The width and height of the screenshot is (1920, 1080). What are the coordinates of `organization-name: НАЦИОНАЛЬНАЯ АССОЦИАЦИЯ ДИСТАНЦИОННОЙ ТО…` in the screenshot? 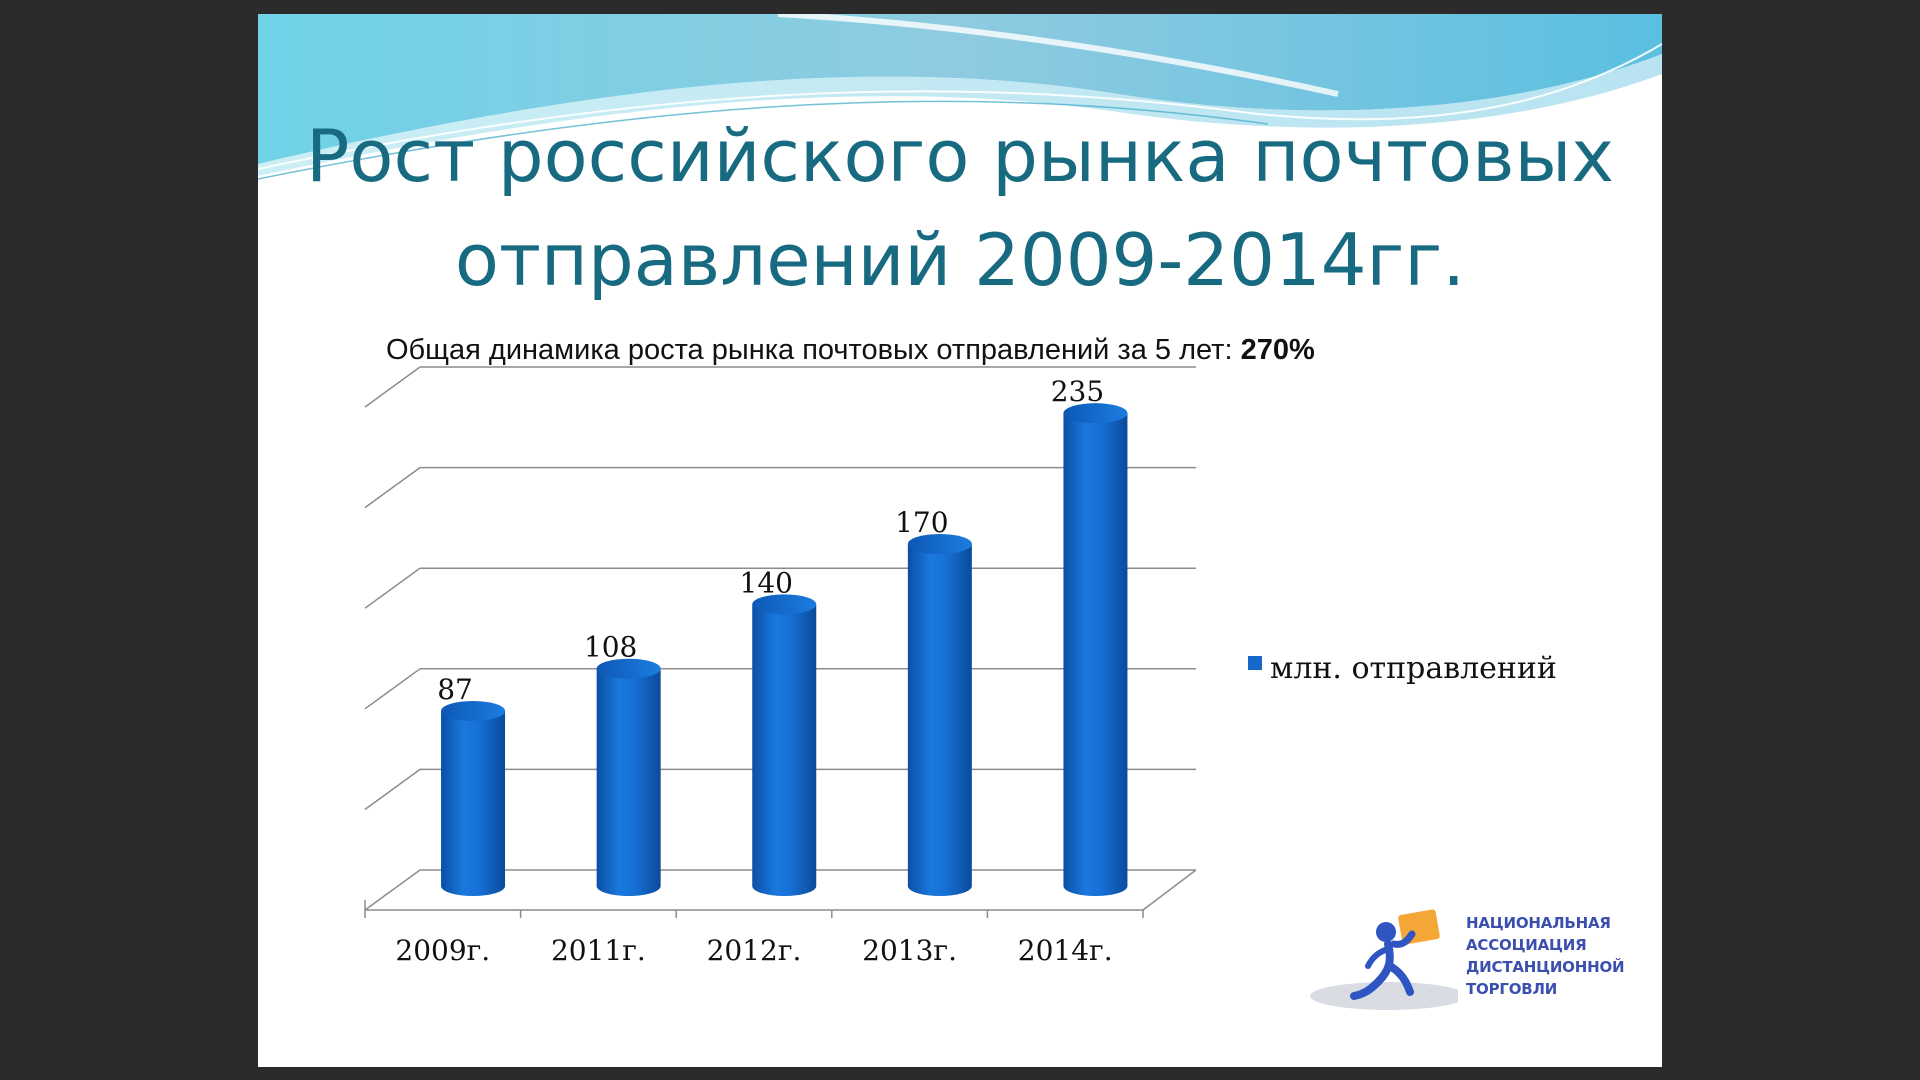 It's located at (1545, 956).